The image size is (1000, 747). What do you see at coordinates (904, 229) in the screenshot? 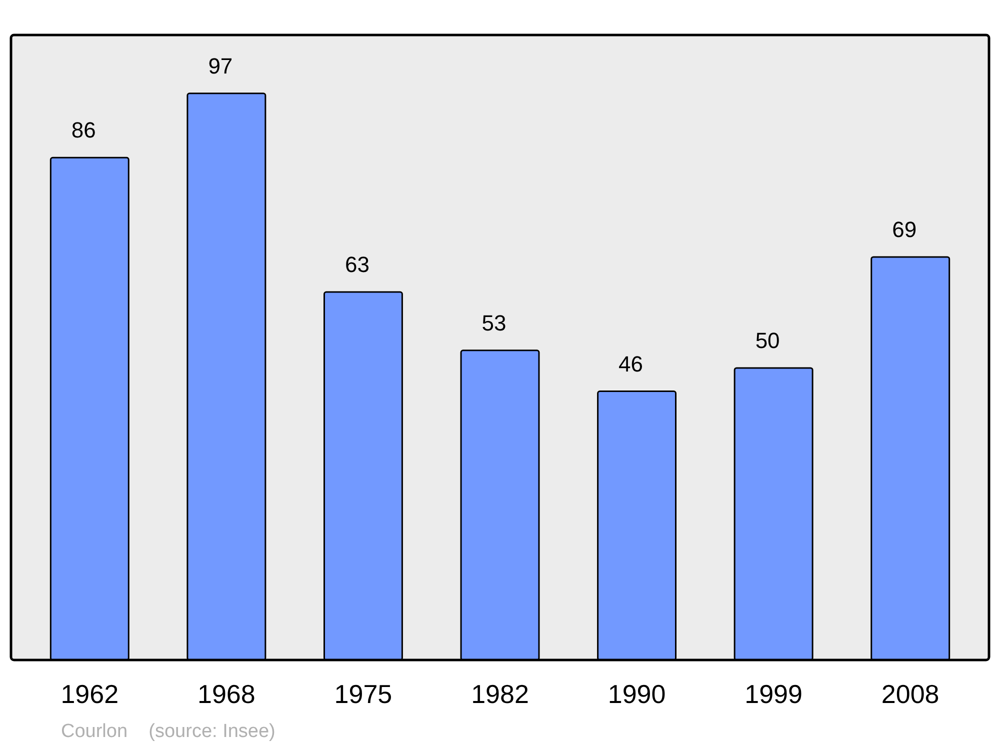
I see `data-label: 69` at bounding box center [904, 229].